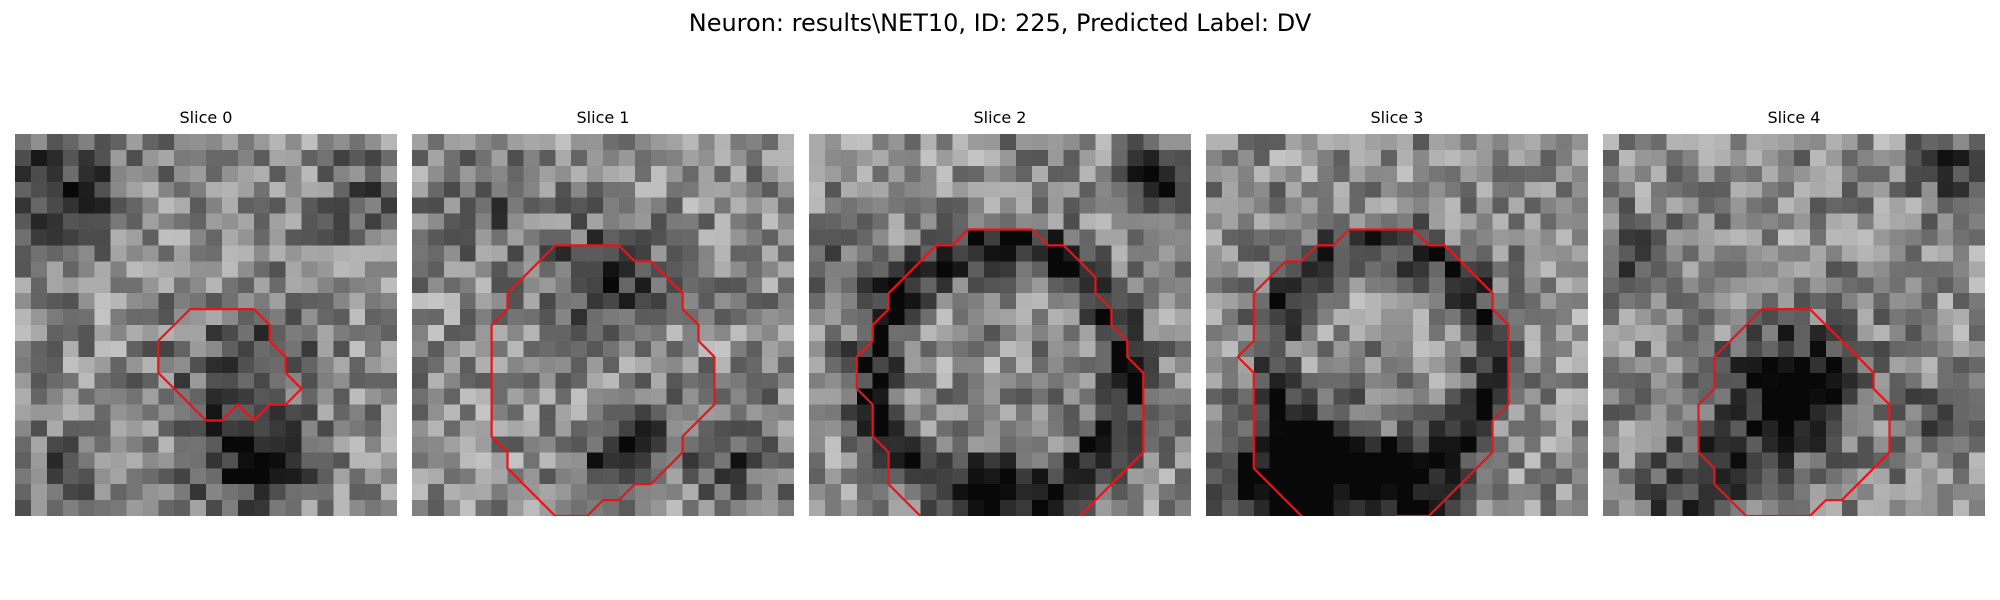 Image resolution: width=2000 pixels, height=600 pixels. Describe the element at coordinates (1000, 117) in the screenshot. I see `slice-title: Slice 2` at that location.